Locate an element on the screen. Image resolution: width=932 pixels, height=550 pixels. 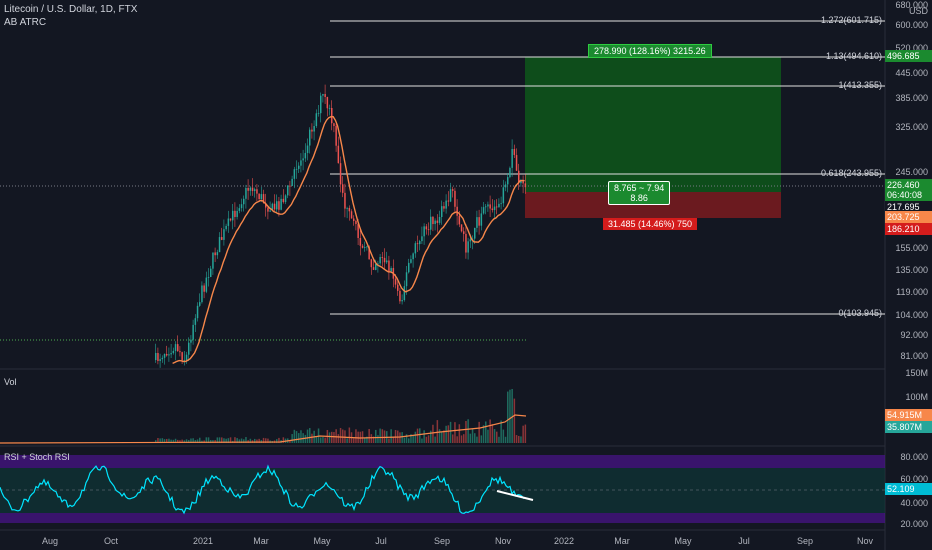
target-label: 278.990 (128.16%) 3215.26 is located at coordinates (650, 51).